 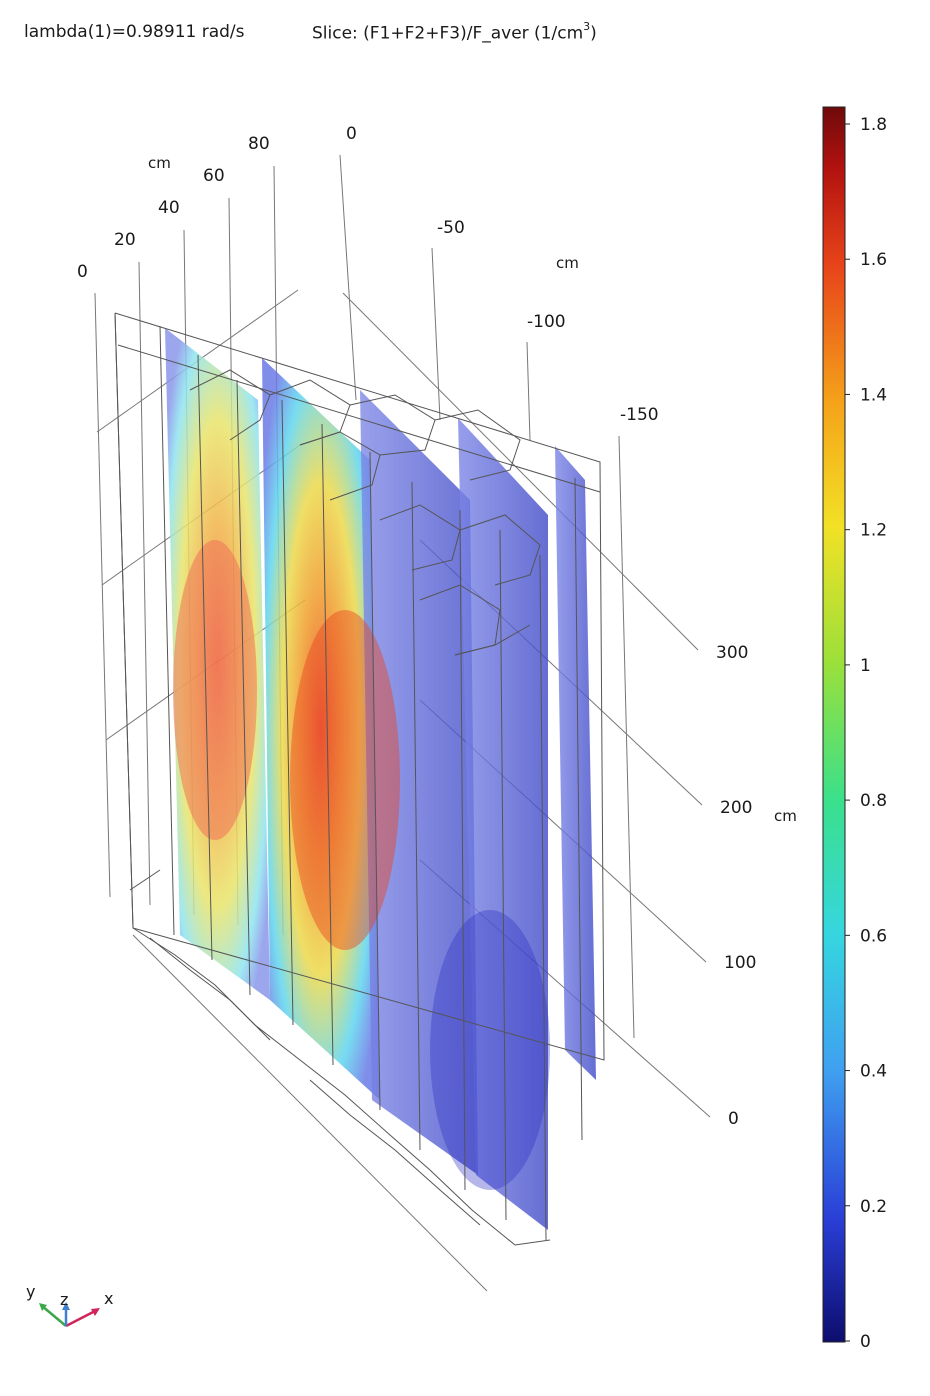 I want to click on x-tick: 80, so click(x=259, y=144).